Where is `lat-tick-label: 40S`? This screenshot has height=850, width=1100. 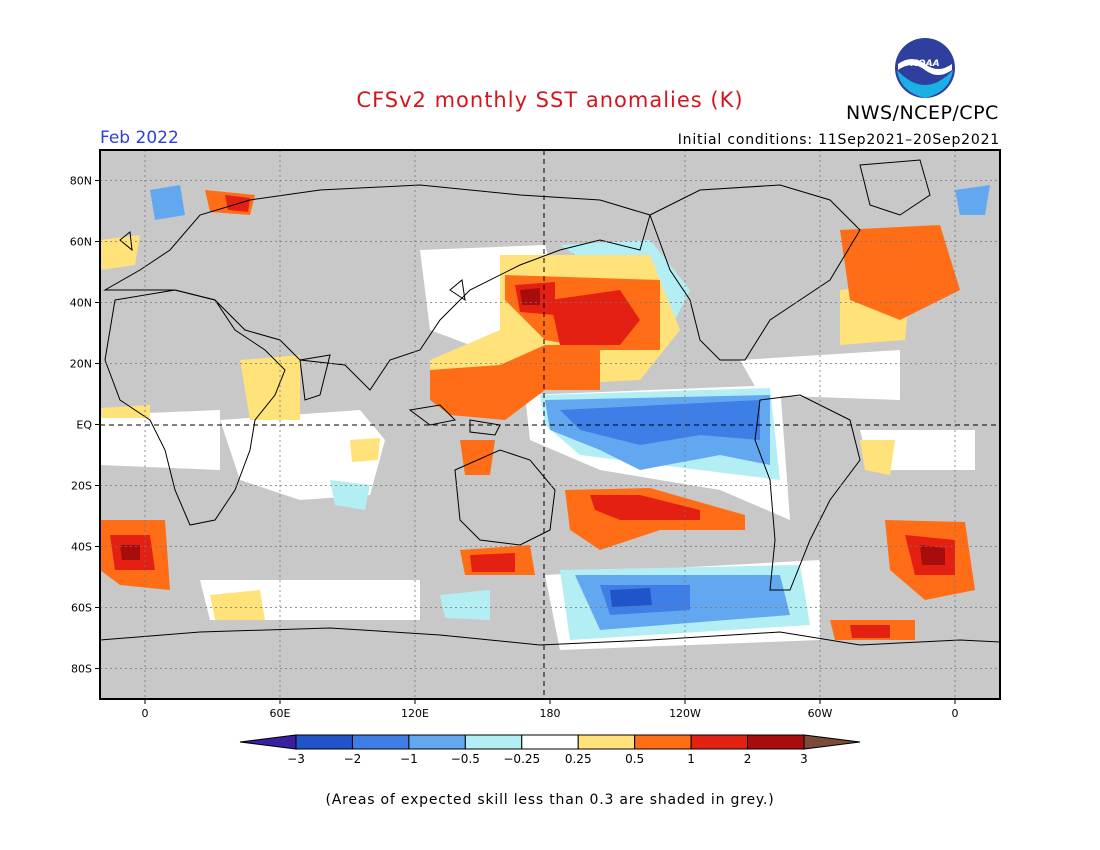 lat-tick-label: 40S is located at coordinates (81, 547).